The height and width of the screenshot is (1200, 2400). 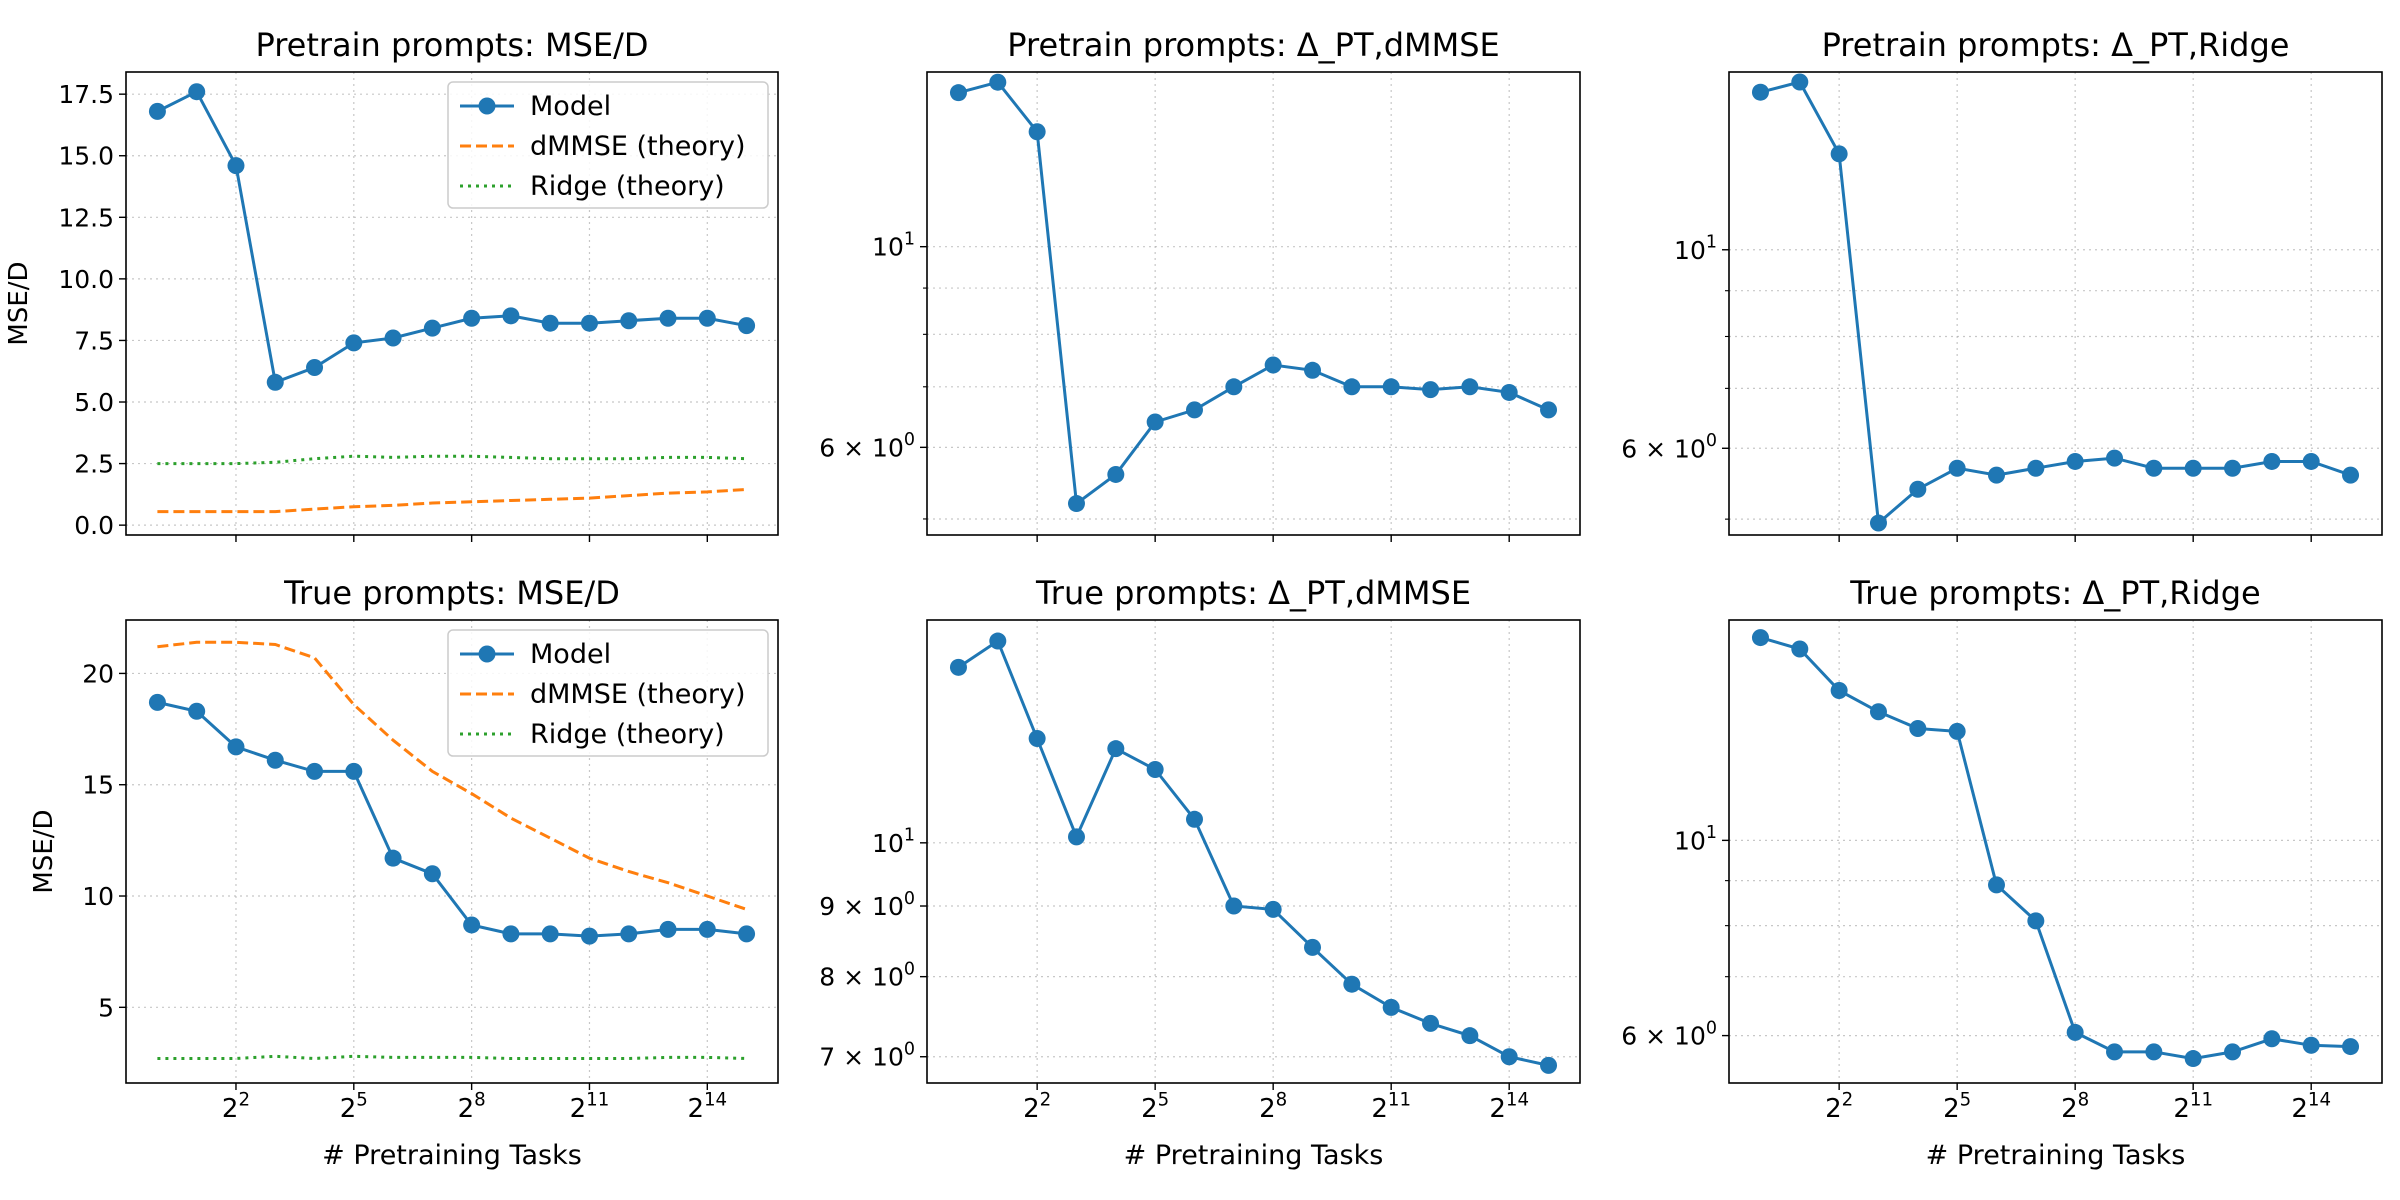 I want to click on subplot-title: True prompts: Δ_PT,dMMSE, so click(x=1253, y=593).